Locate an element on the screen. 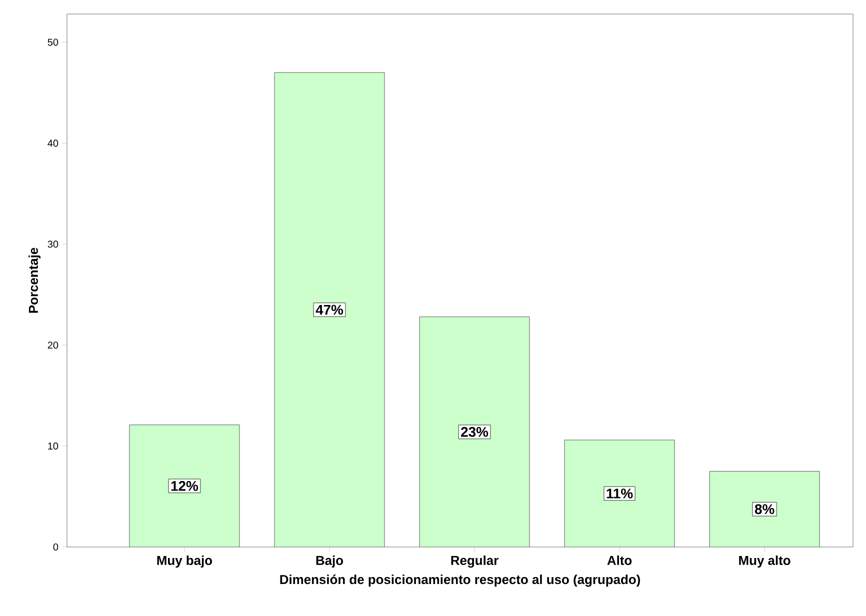 This screenshot has width=866, height=616. x-axis-title: Dimensión de posicionamiento respecto al uso (agrupado) is located at coordinates (460, 580).